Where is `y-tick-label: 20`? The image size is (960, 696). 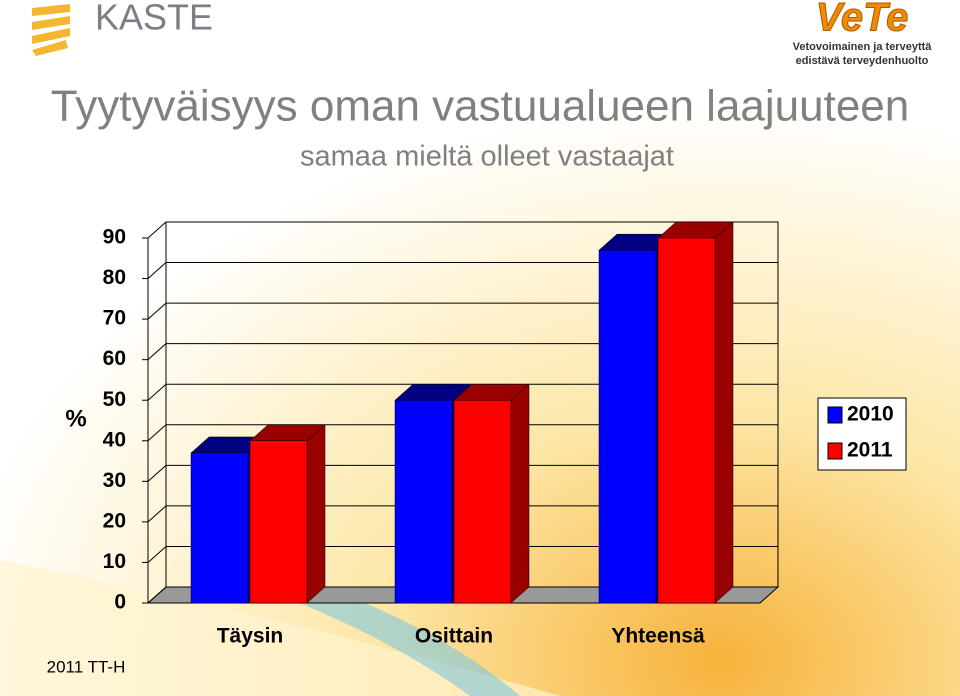
y-tick-label: 20 is located at coordinates (114, 520).